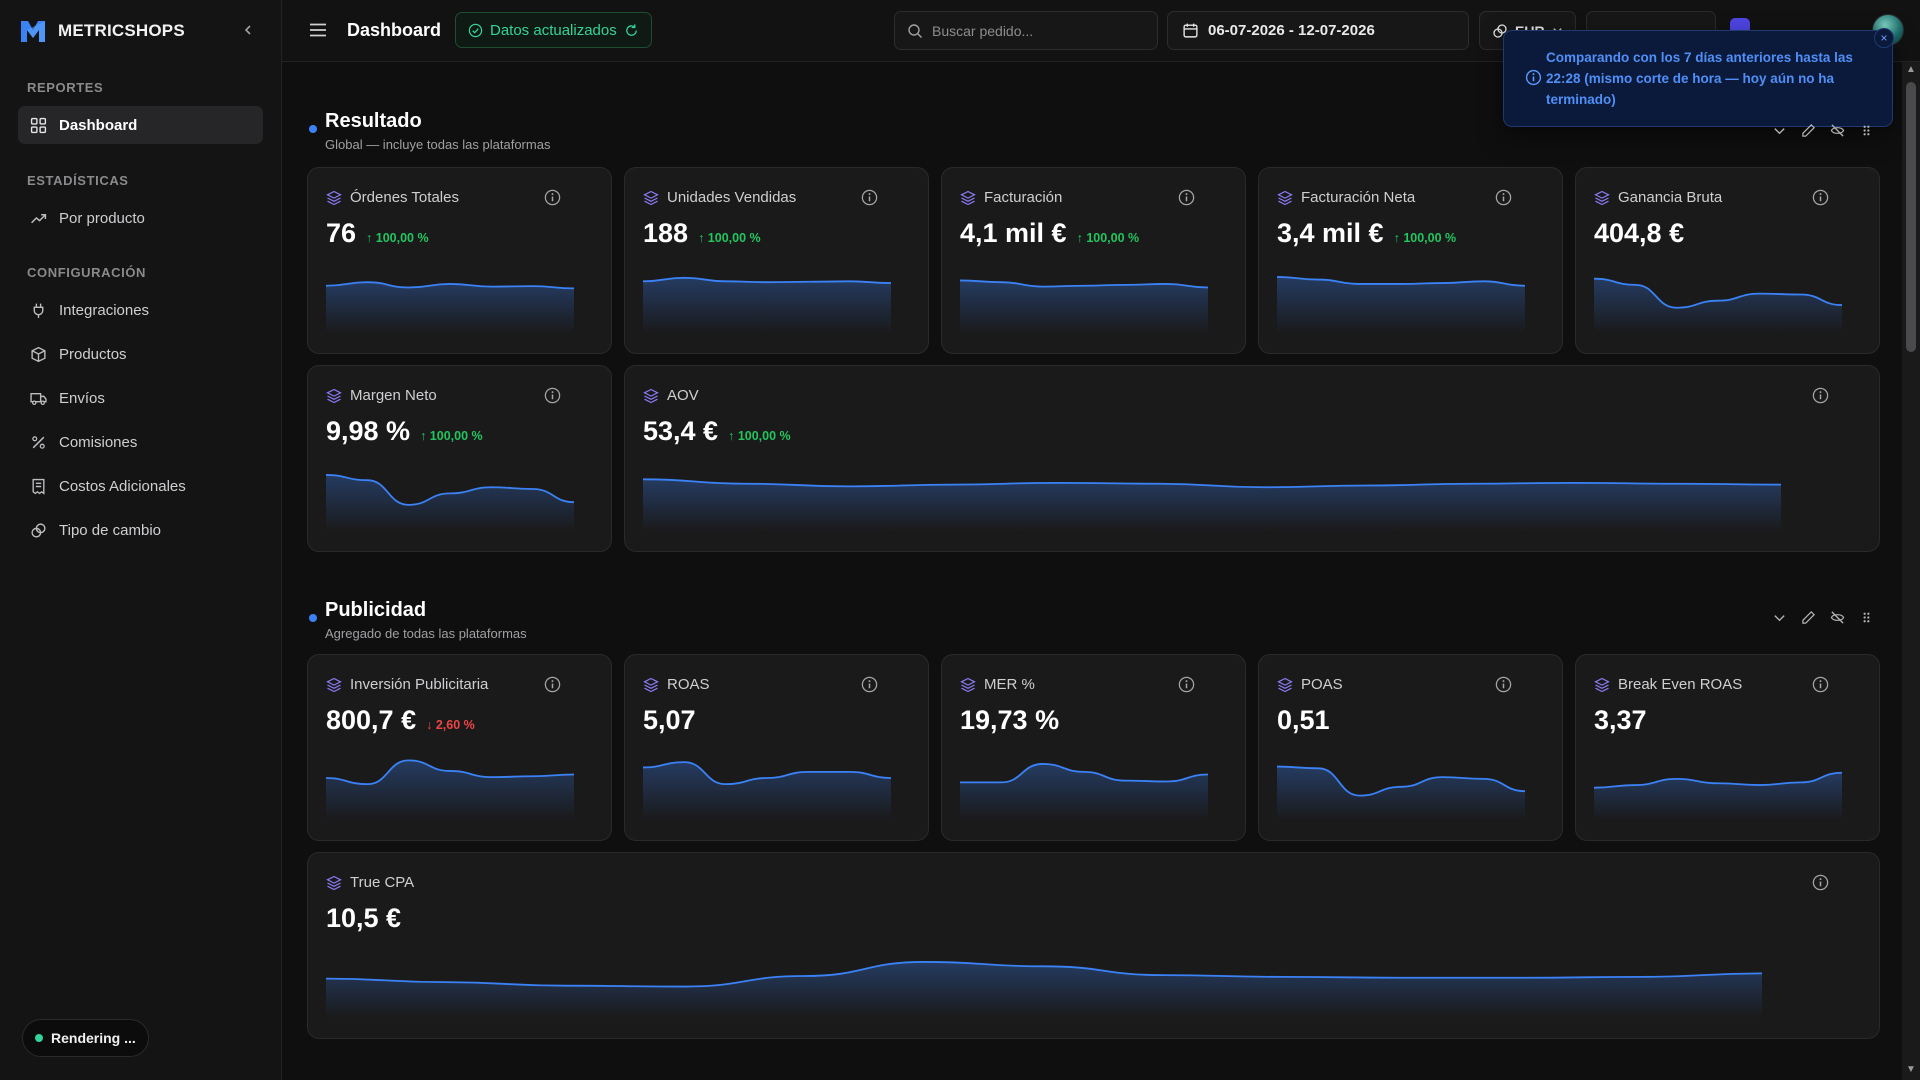  What do you see at coordinates (38, 486) in the screenshot?
I see `receipt-icon` at bounding box center [38, 486].